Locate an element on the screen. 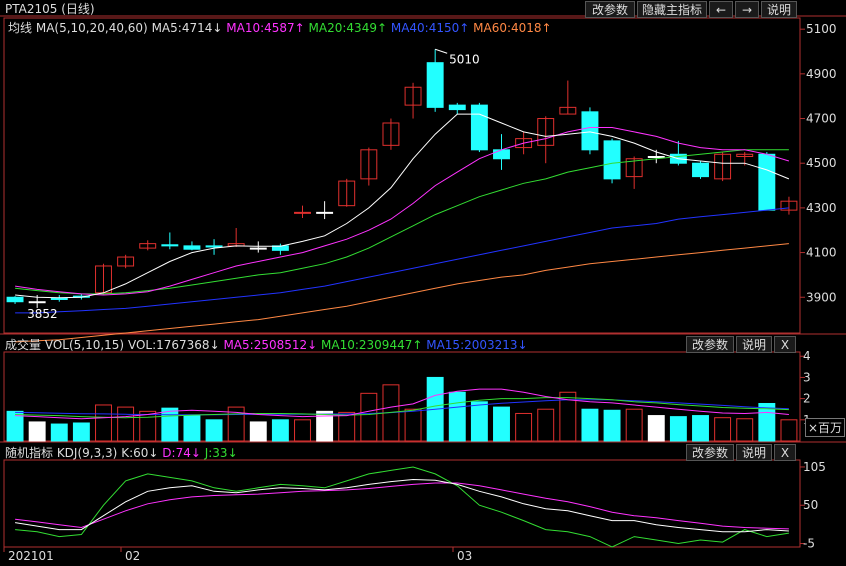  kdj-y-tick-label: 50 is located at coordinates (810, 505).